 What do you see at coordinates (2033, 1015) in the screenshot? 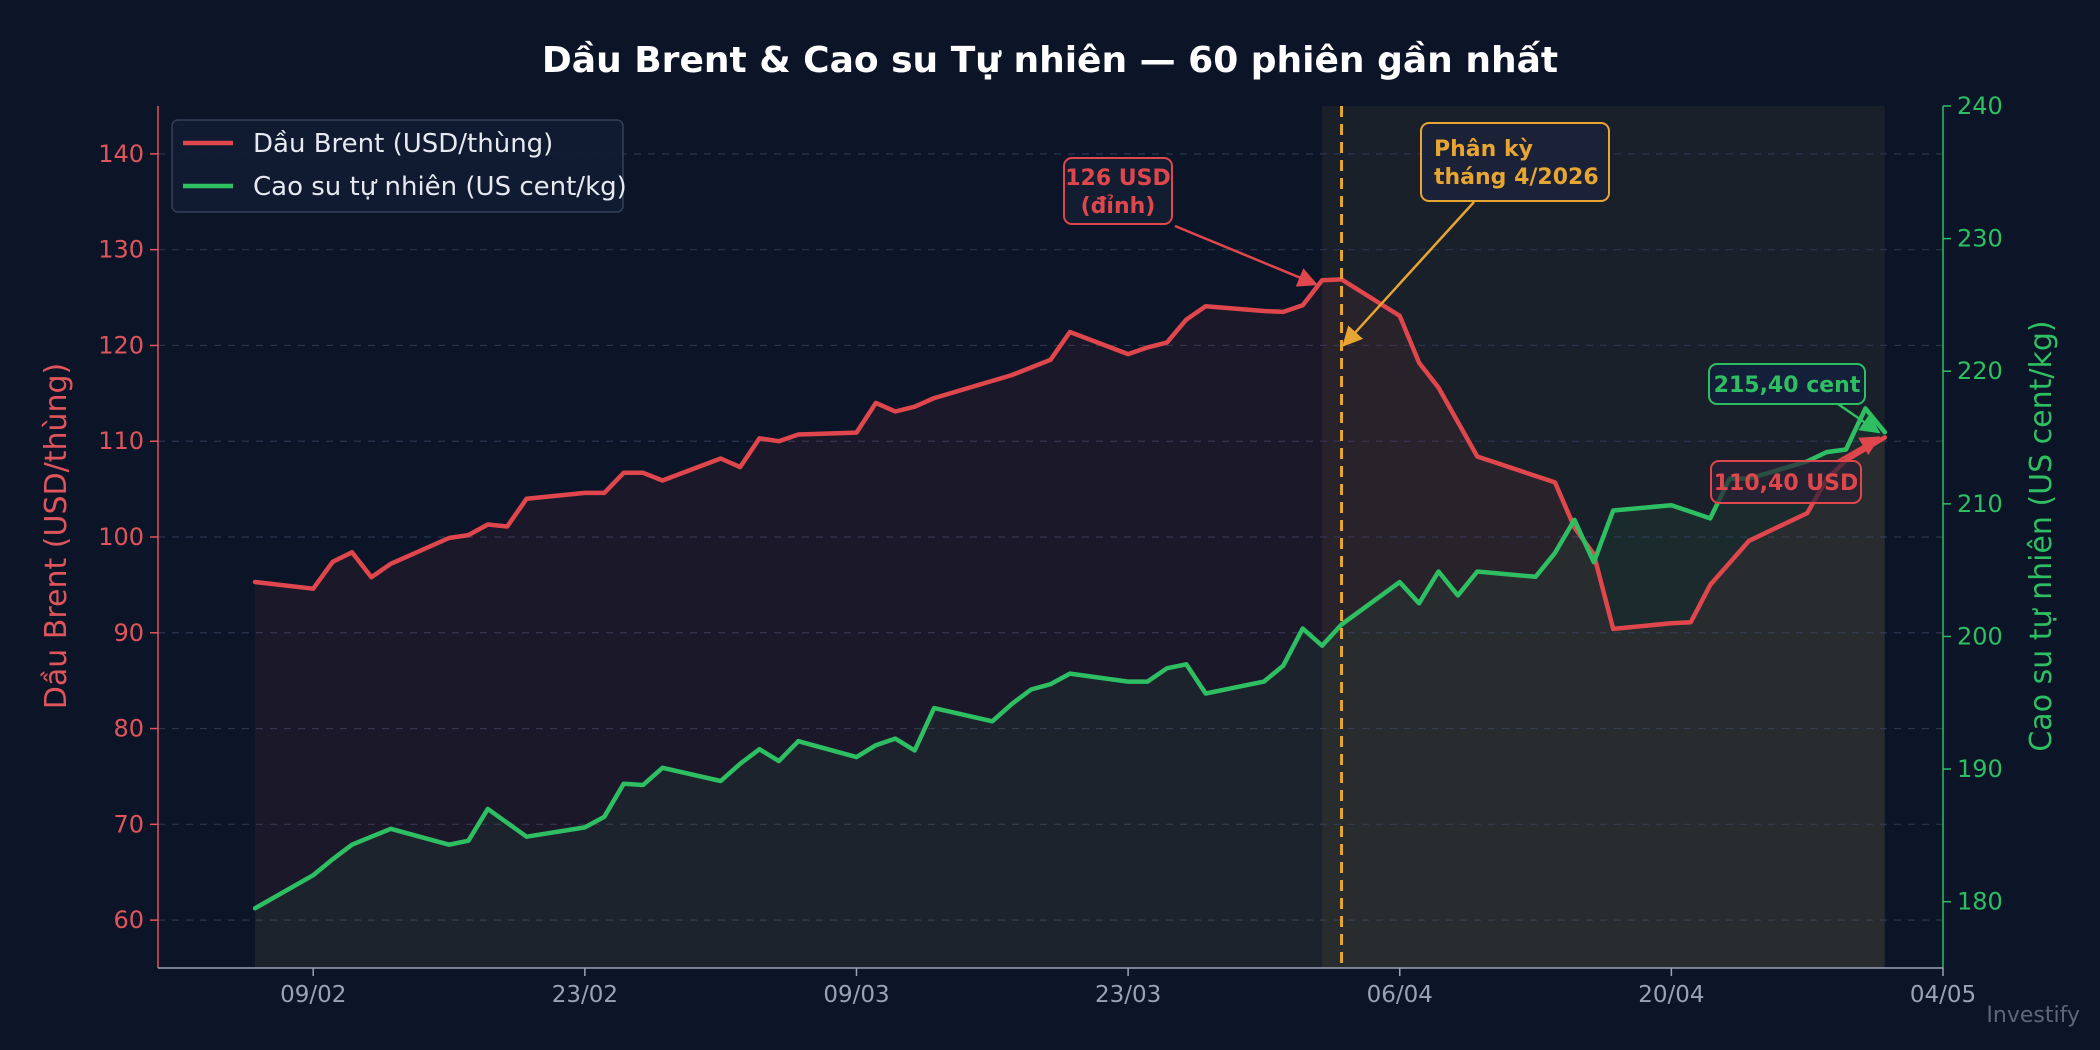
I see `watermark: Investify` at bounding box center [2033, 1015].